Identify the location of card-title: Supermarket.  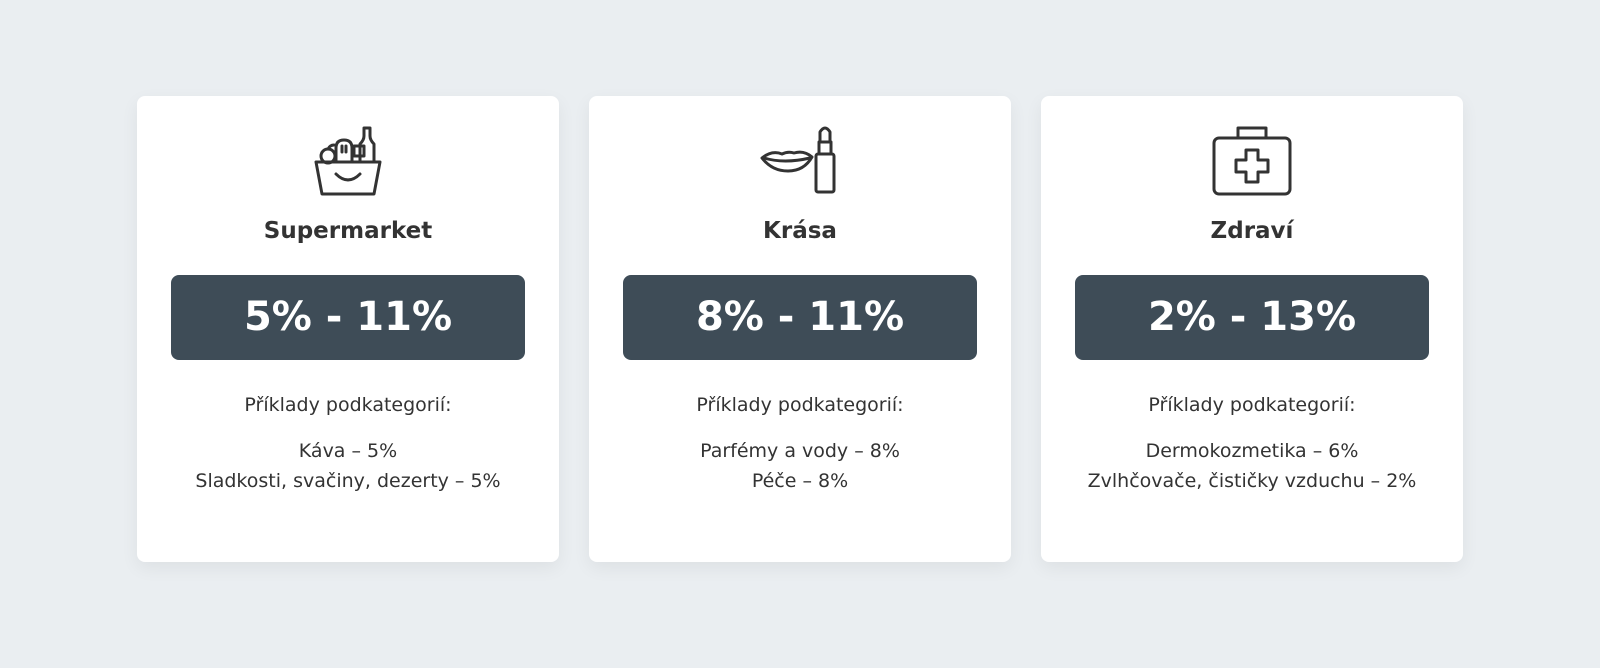
(348, 231).